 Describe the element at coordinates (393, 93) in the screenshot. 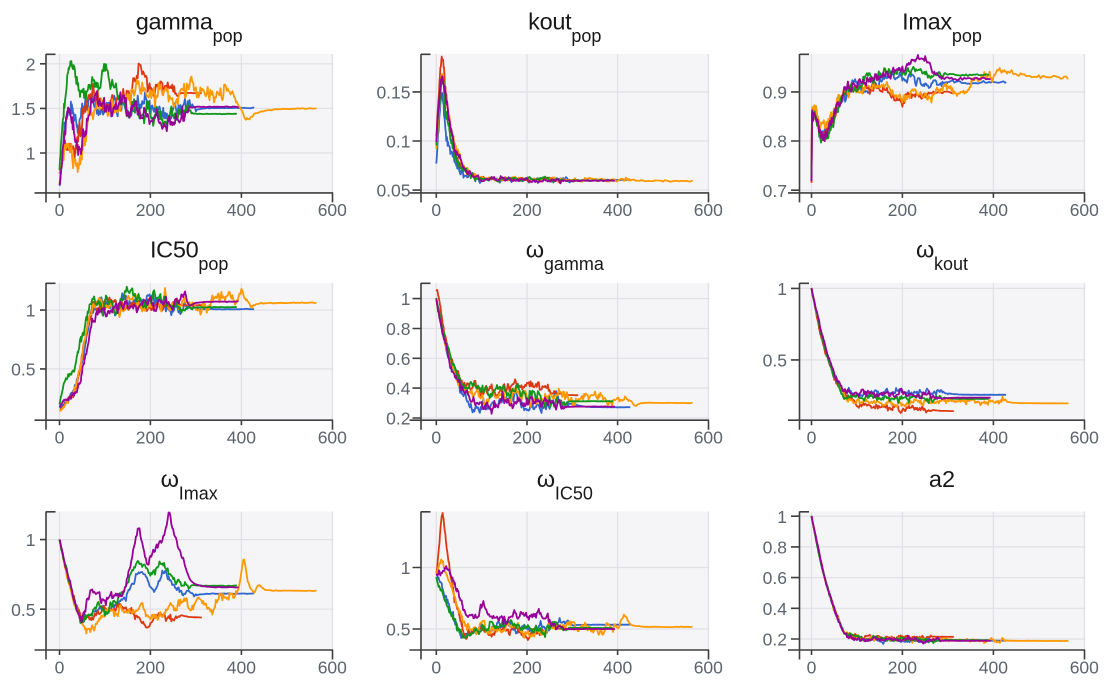

I see `svg-text: 0.15` at that location.